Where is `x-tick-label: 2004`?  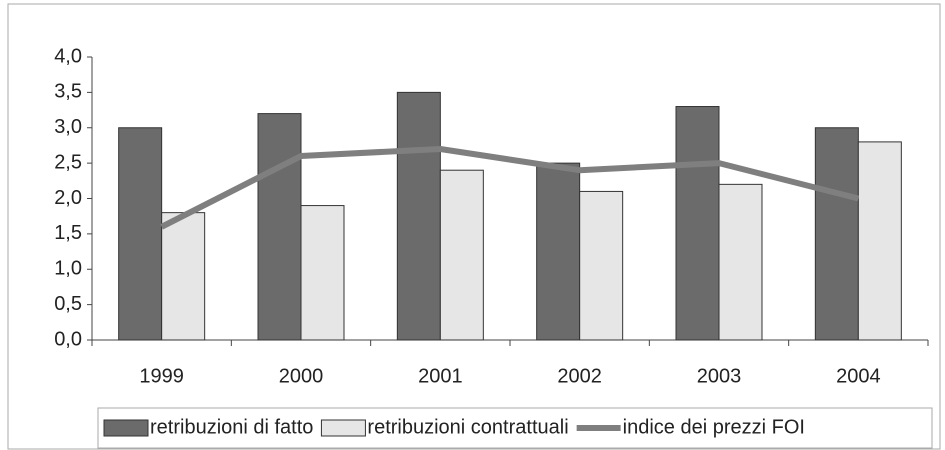
x-tick-label: 2004 is located at coordinates (858, 376).